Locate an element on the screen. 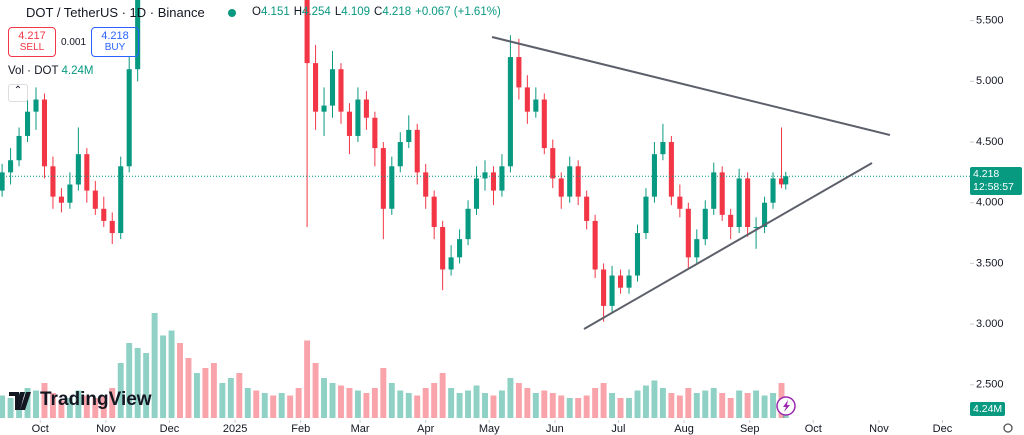 This screenshot has height=435, width=1024. x-tick-label: Aug is located at coordinates (684, 429).